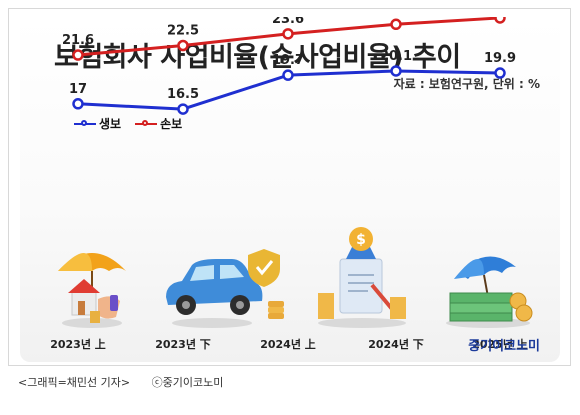 The width and height of the screenshot is (580, 415). Describe the element at coordinates (74, 382) in the screenshot. I see `caption-credit: <그래픽=채민선 기자>` at that location.